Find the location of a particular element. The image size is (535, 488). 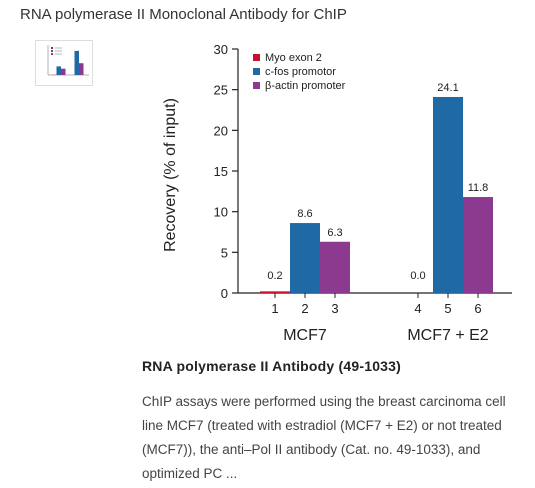

y-tick-label: 5 is located at coordinates (224, 252).